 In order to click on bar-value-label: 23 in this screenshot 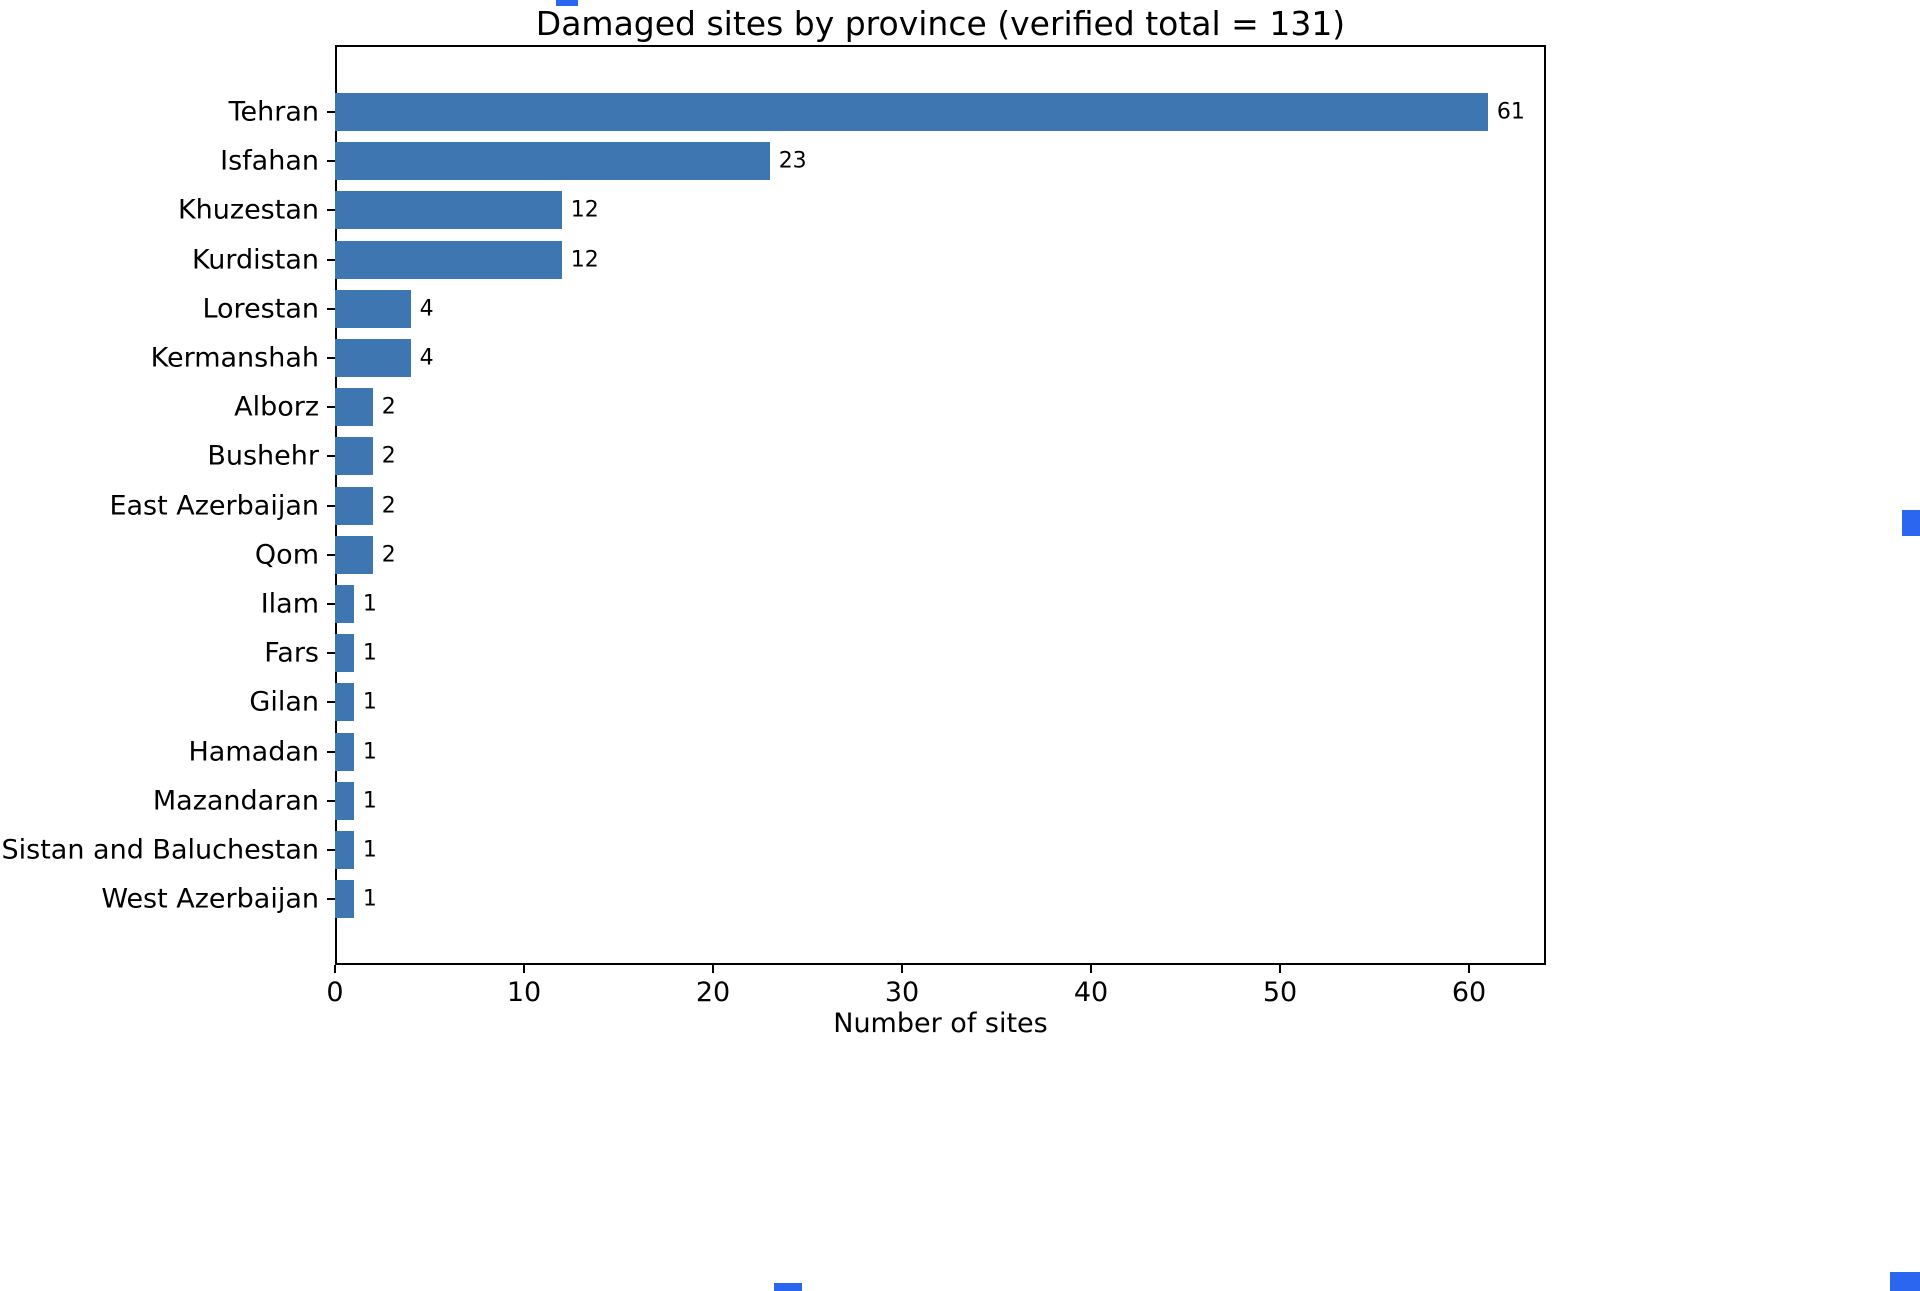, I will do `click(792, 161)`.